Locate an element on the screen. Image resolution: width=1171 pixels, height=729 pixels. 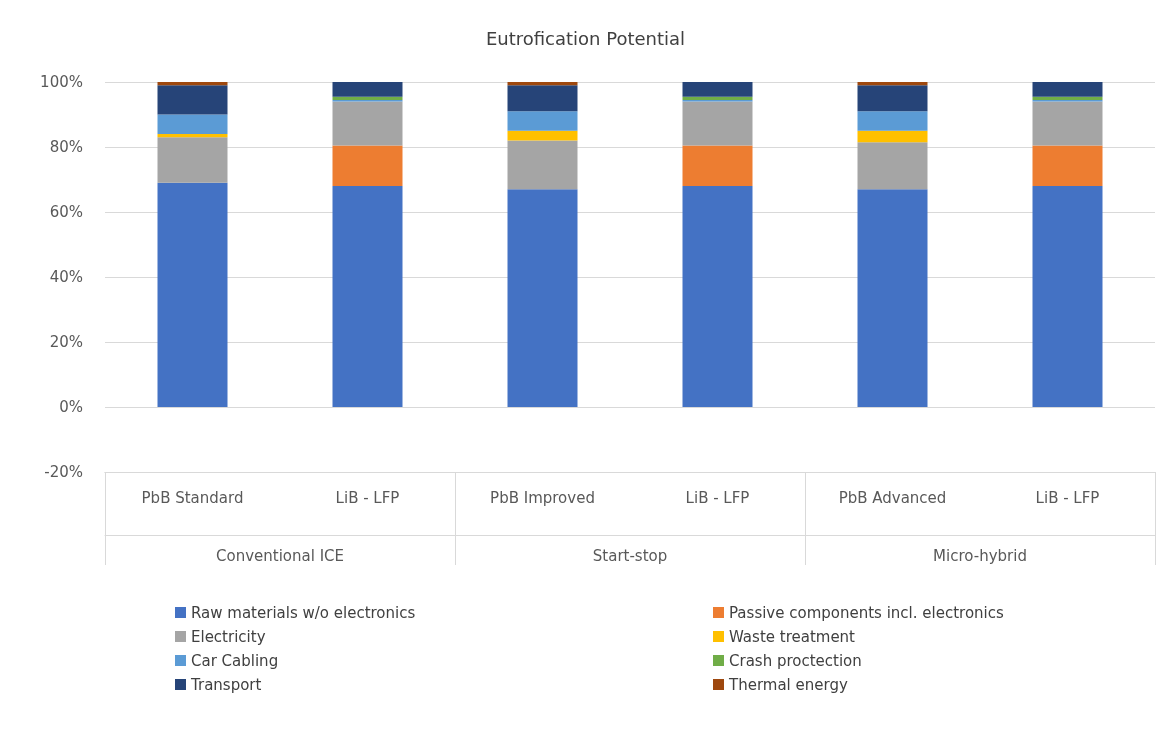
legend-label: Waste treatment is located at coordinates (792, 636).